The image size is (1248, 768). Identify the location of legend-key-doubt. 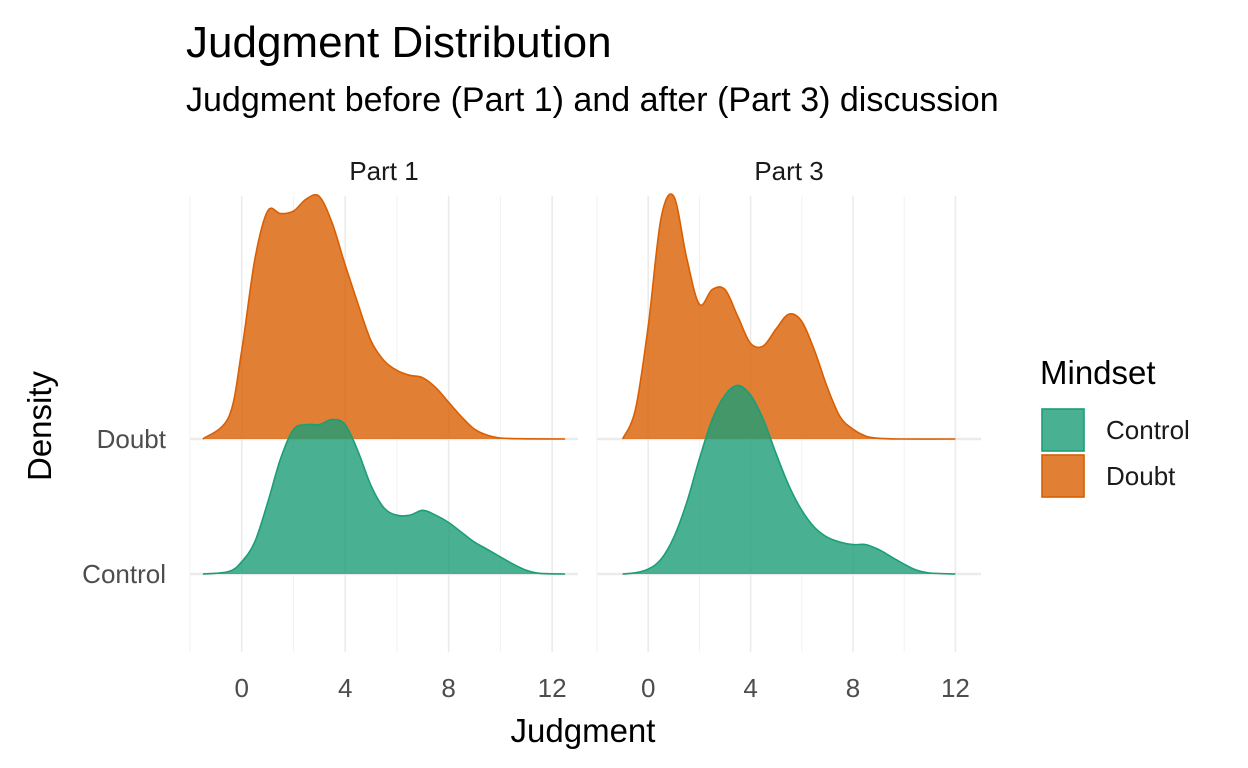
(1063, 476).